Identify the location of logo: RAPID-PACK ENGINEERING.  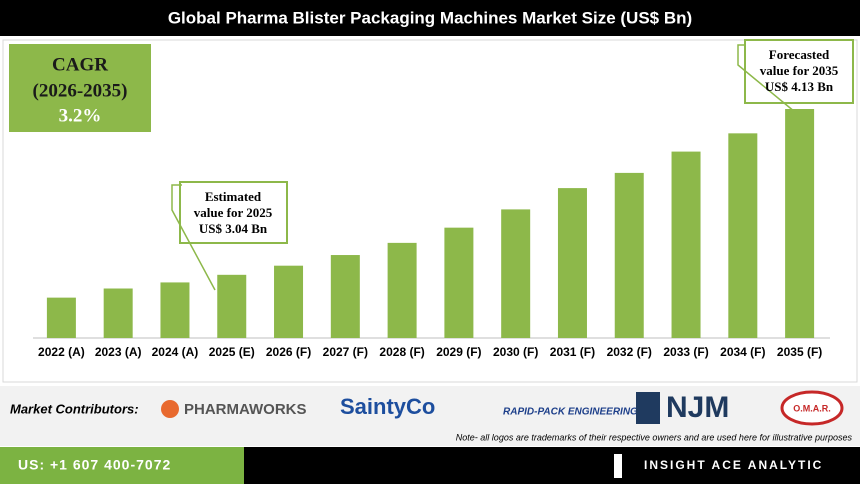
(570, 412).